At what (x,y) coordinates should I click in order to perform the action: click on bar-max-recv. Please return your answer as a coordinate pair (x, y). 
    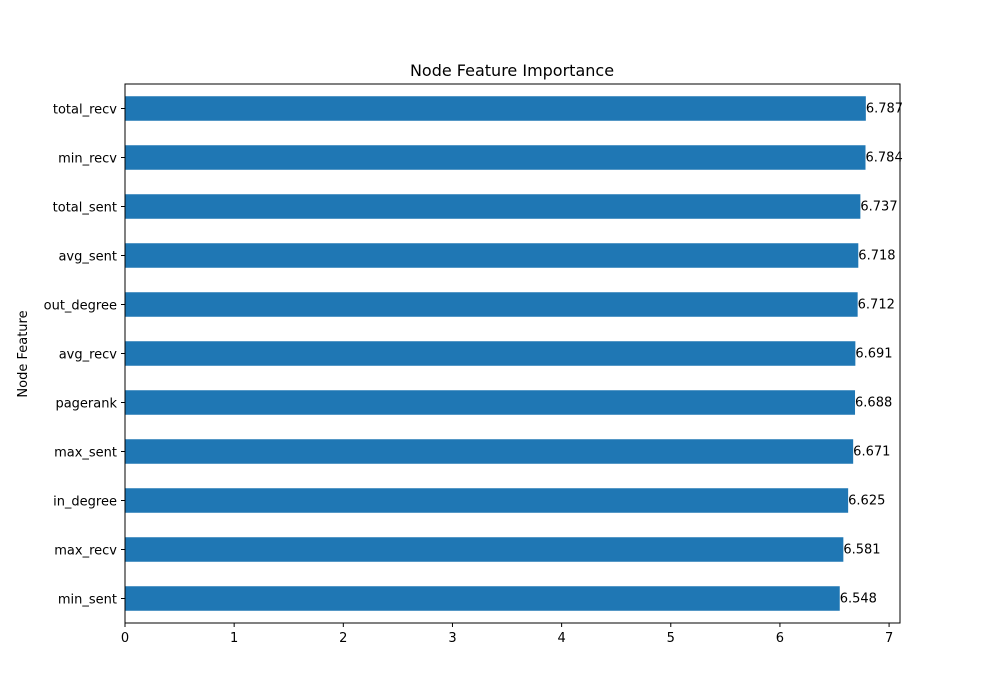
    Looking at the image, I should click on (484, 549).